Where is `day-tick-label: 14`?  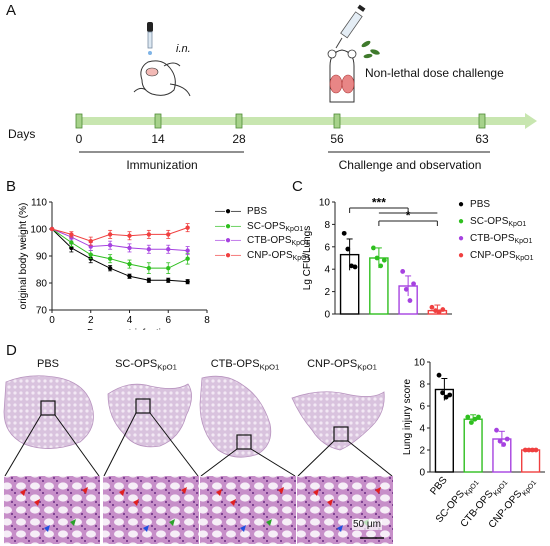
day-tick-label: 14 is located at coordinates (158, 139).